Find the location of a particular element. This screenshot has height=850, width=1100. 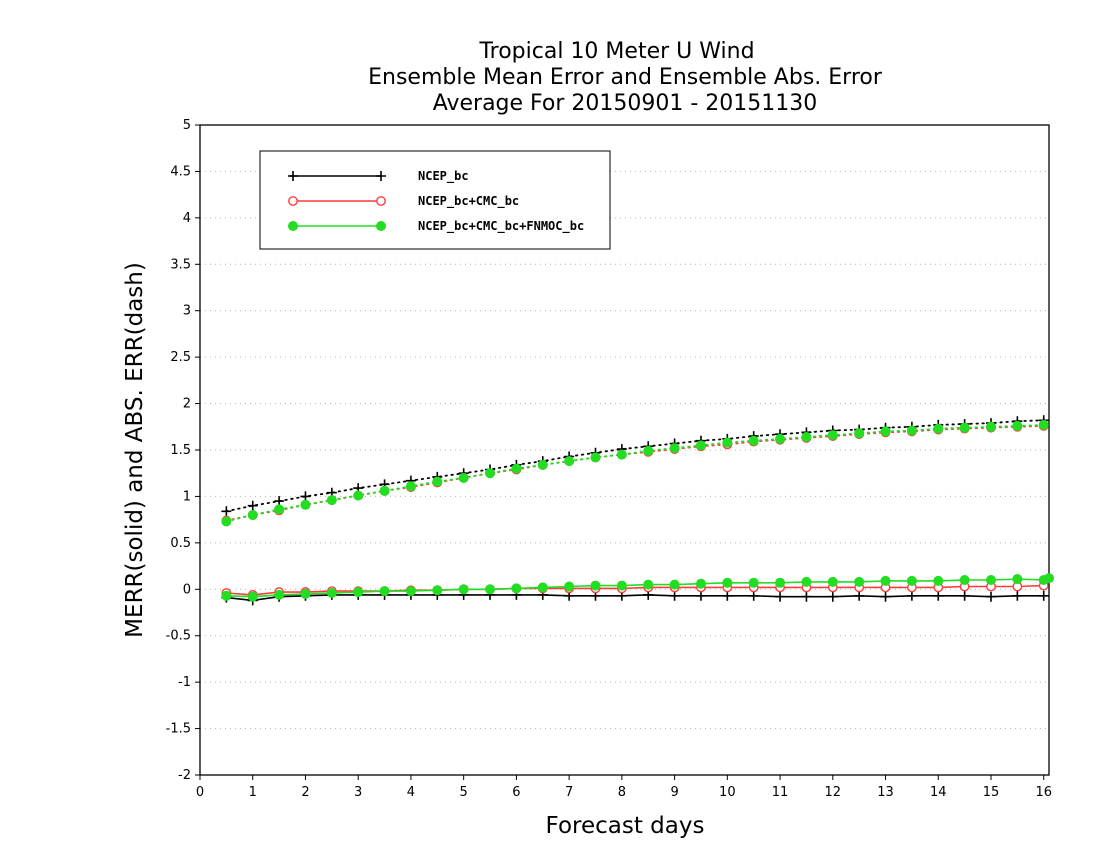

legend-box is located at coordinates (435, 200).